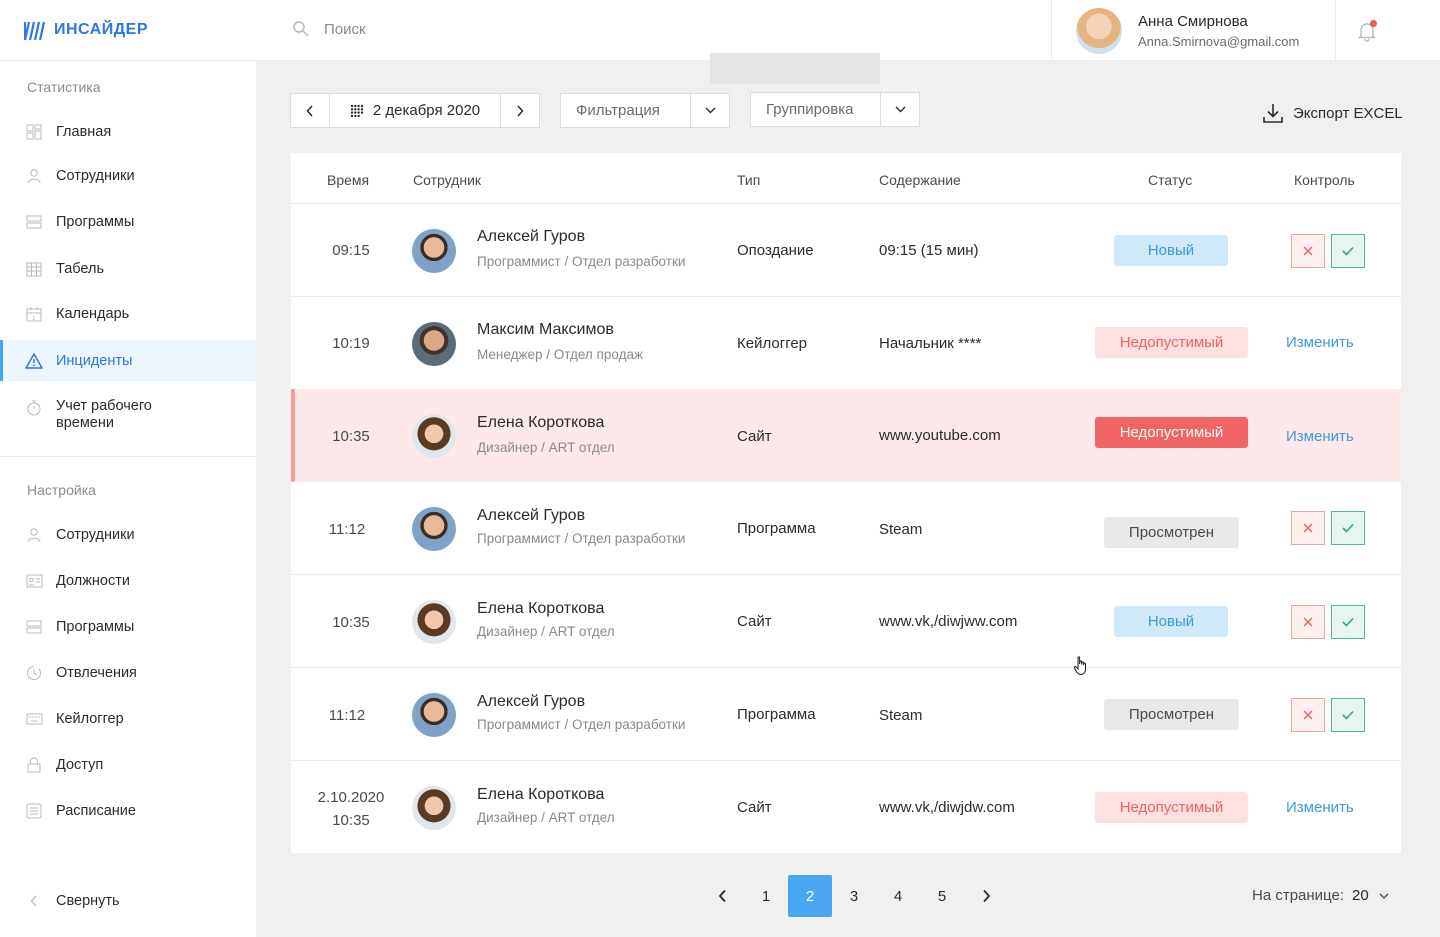  I want to click on date-display: 2 декабря 2020, so click(415, 110).